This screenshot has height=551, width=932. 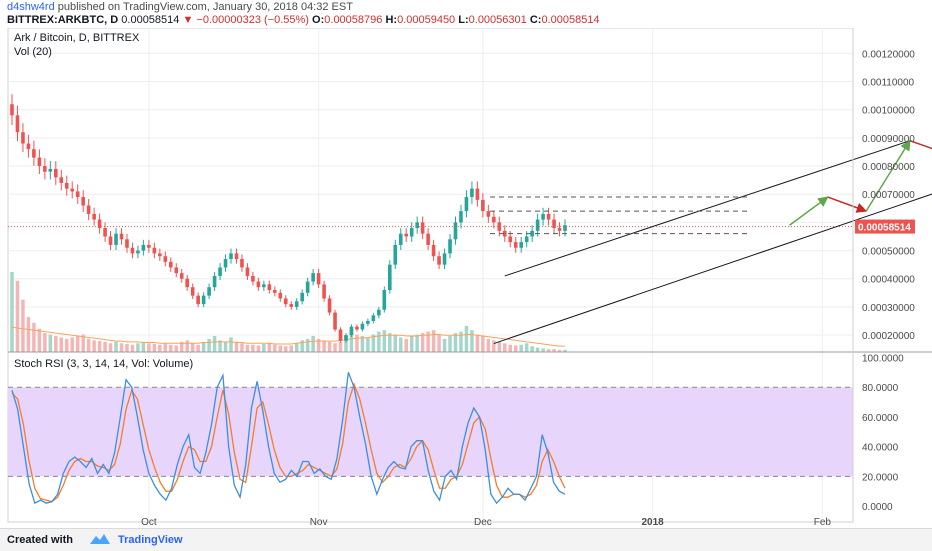 What do you see at coordinates (31, 7) in the screenshot?
I see `author-link: d4shw4rd` at bounding box center [31, 7].